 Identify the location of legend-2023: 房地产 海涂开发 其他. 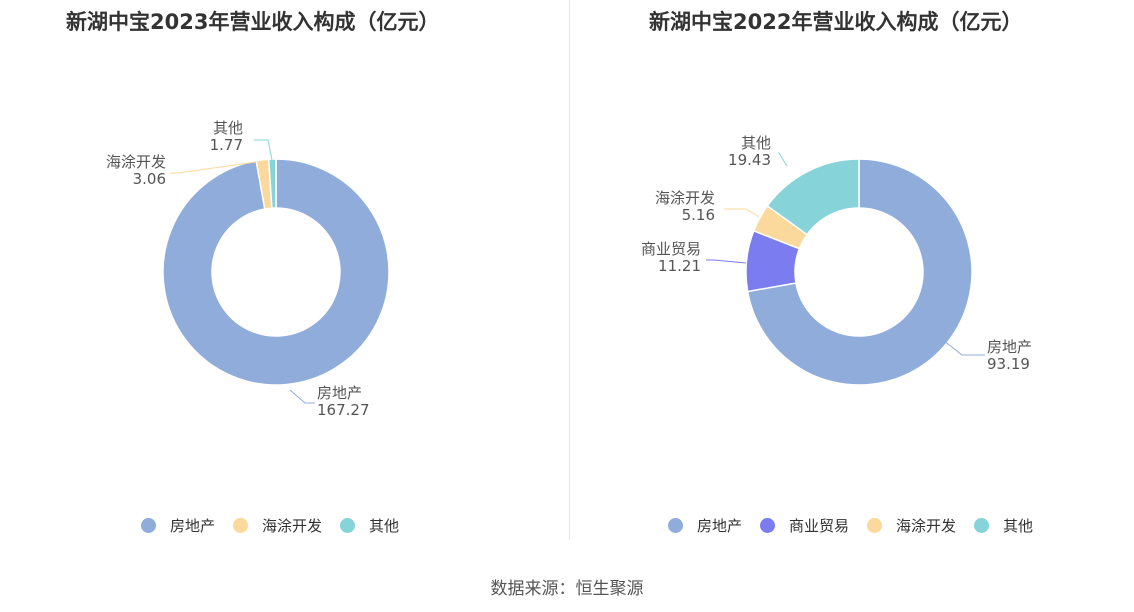
(279, 525).